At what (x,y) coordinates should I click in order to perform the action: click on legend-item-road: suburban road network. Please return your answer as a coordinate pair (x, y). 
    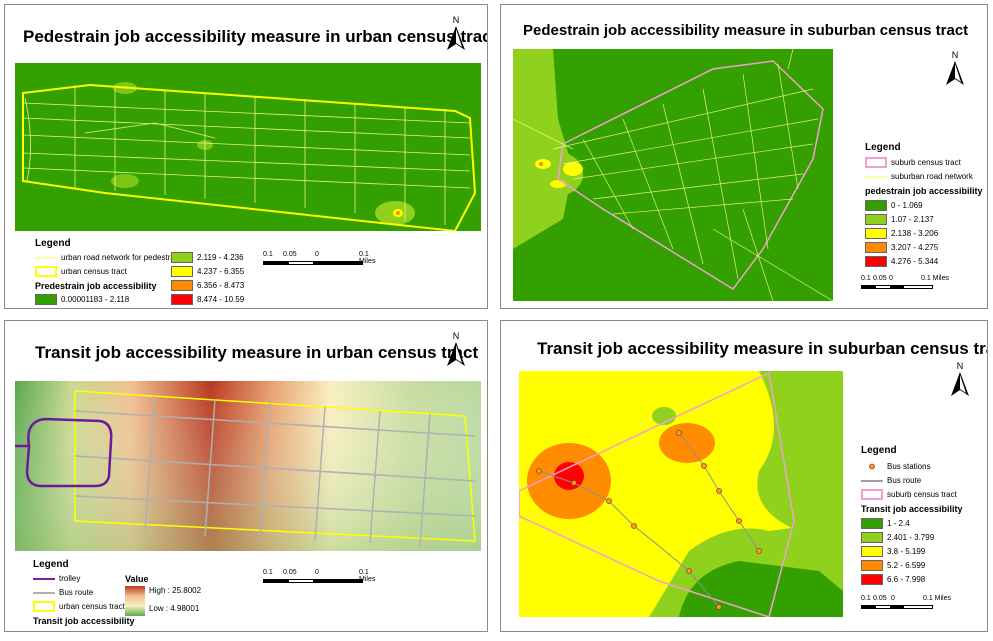
    Looking at the image, I should click on (919, 176).